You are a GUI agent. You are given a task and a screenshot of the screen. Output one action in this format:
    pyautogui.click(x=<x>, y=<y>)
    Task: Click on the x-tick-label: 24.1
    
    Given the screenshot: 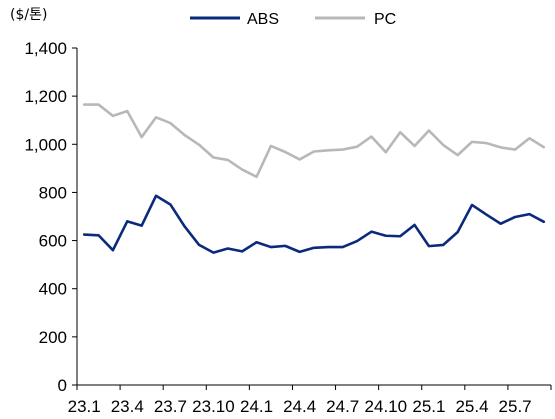 What is the action you would take?
    pyautogui.click(x=256, y=406)
    